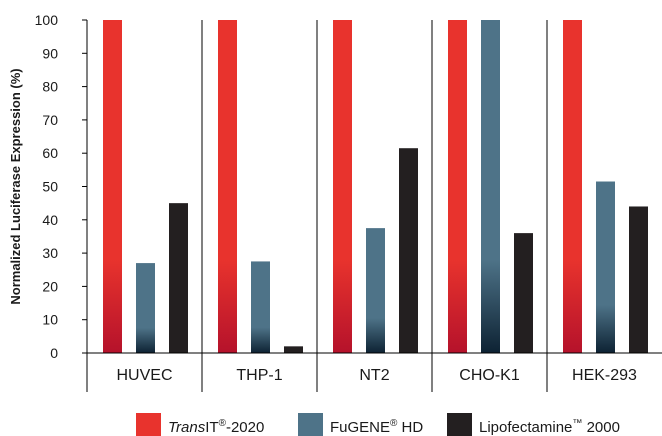 Image resolution: width=662 pixels, height=436 pixels. I want to click on y-tick-label: 20, so click(50, 286).